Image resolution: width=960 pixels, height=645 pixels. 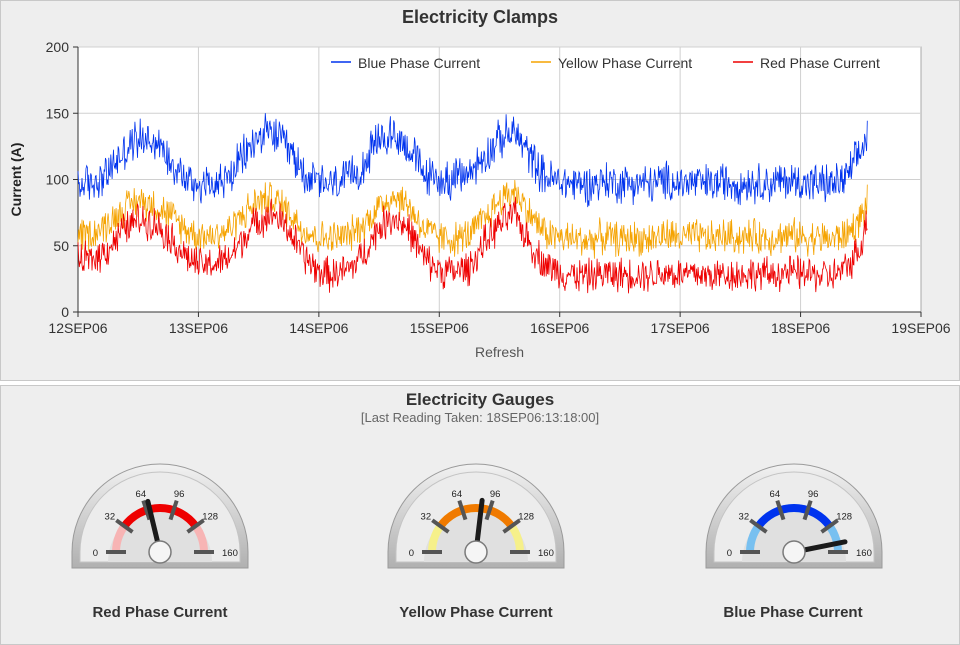 What do you see at coordinates (65, 312) in the screenshot?
I see `y-tick-label: 0` at bounding box center [65, 312].